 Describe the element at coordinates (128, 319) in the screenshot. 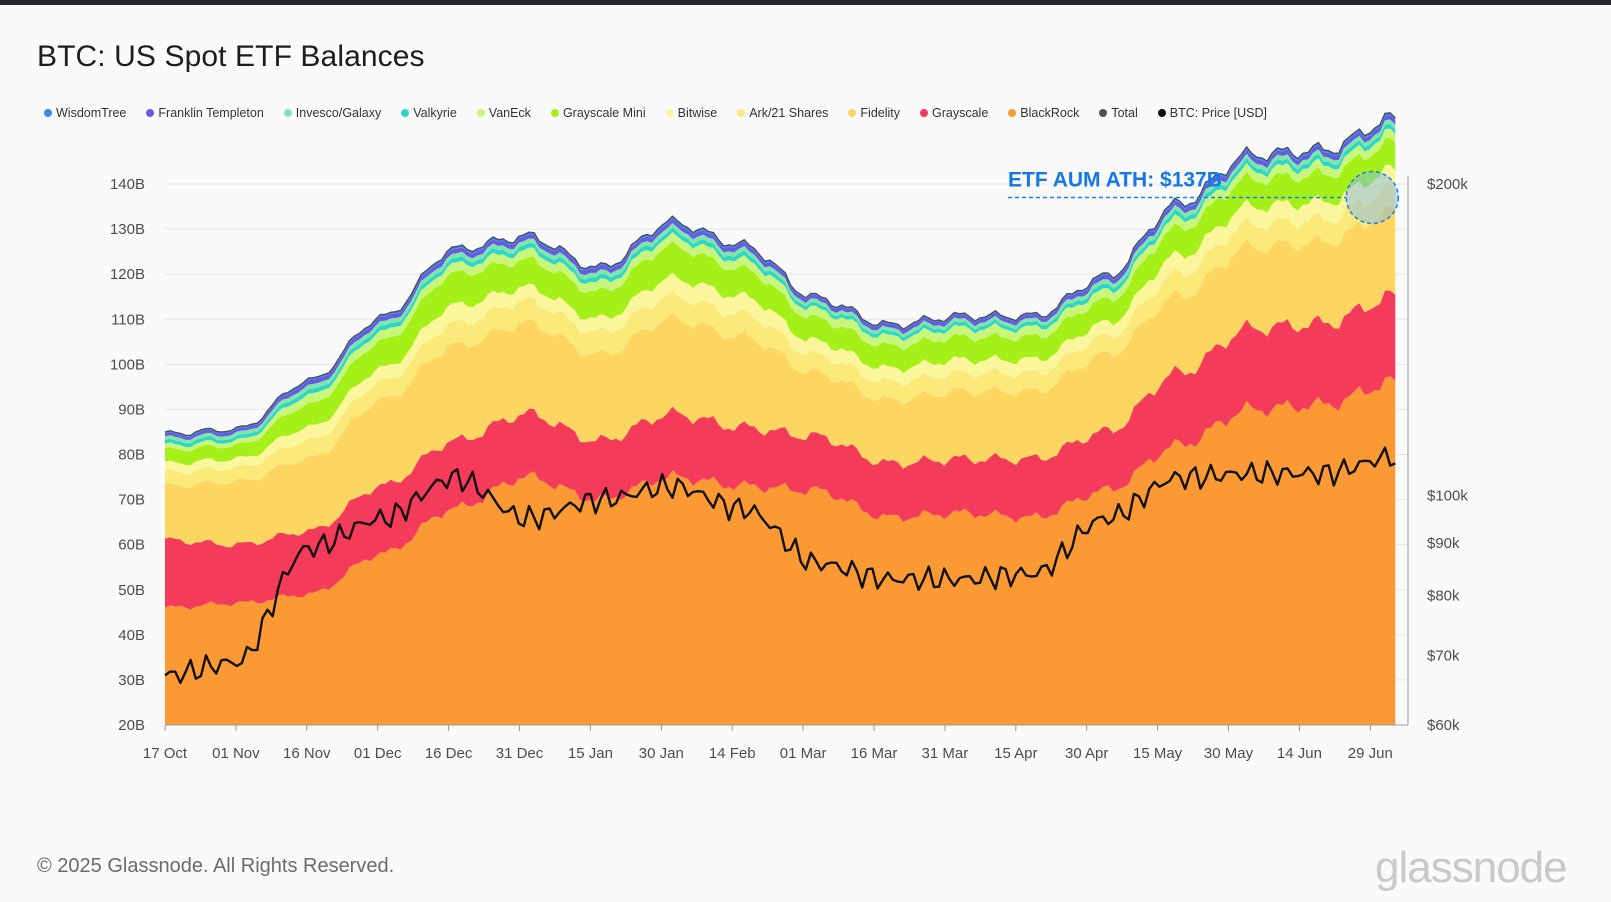

I see `y-tick-label: 110B` at that location.